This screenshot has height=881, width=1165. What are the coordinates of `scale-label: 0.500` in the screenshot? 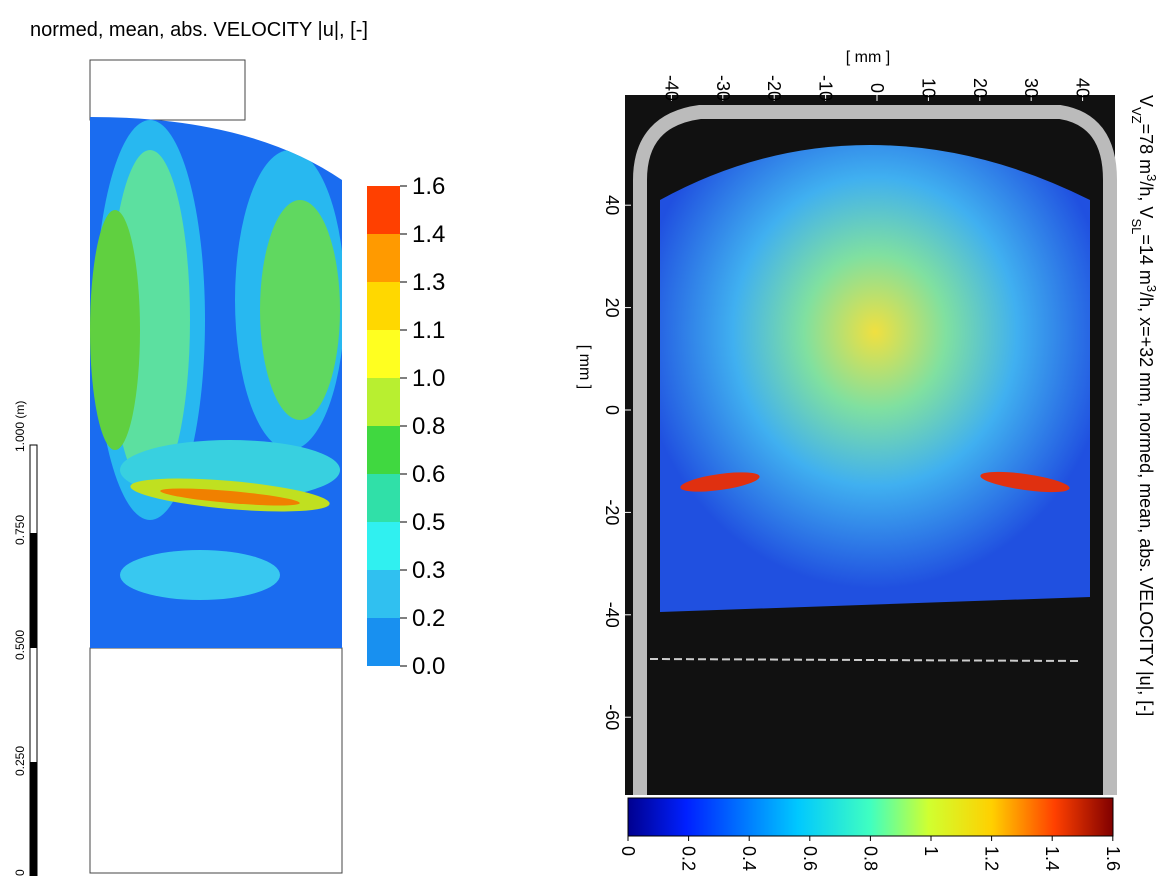 It's located at (20, 645).